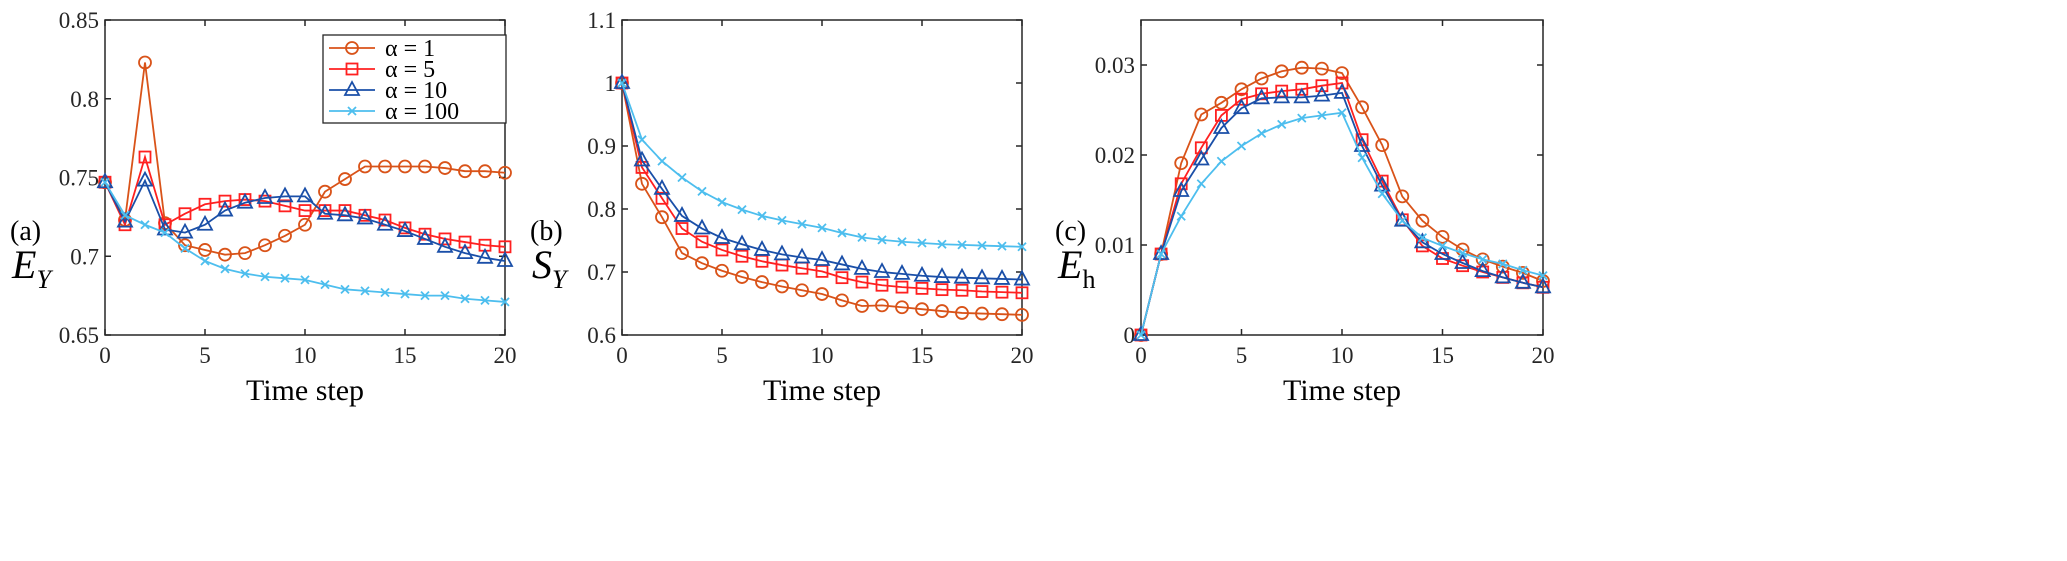 The height and width of the screenshot is (561, 2067). I want to click on x-tick-label: 10, so click(822, 355).